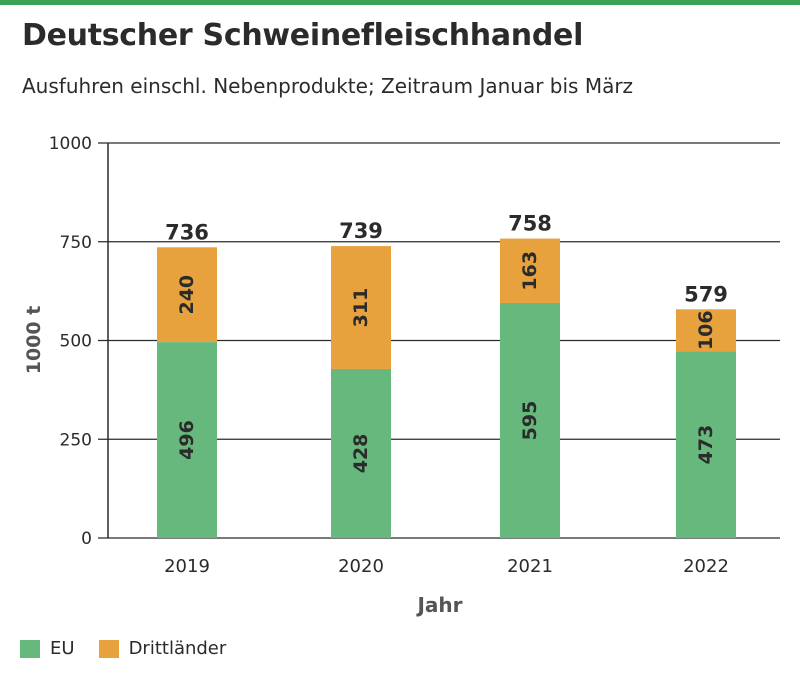  I want to click on bar-value-label: 496, so click(187, 440).